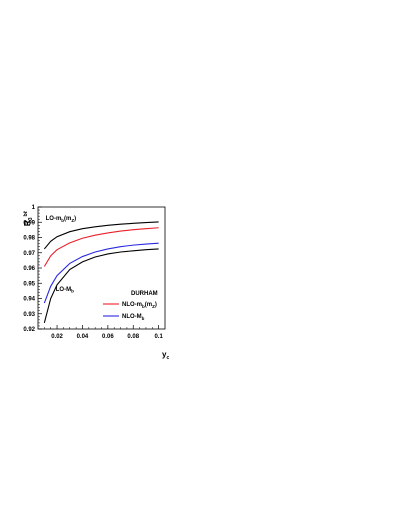  I want to click on y-tick-label: 1, so click(34, 208).